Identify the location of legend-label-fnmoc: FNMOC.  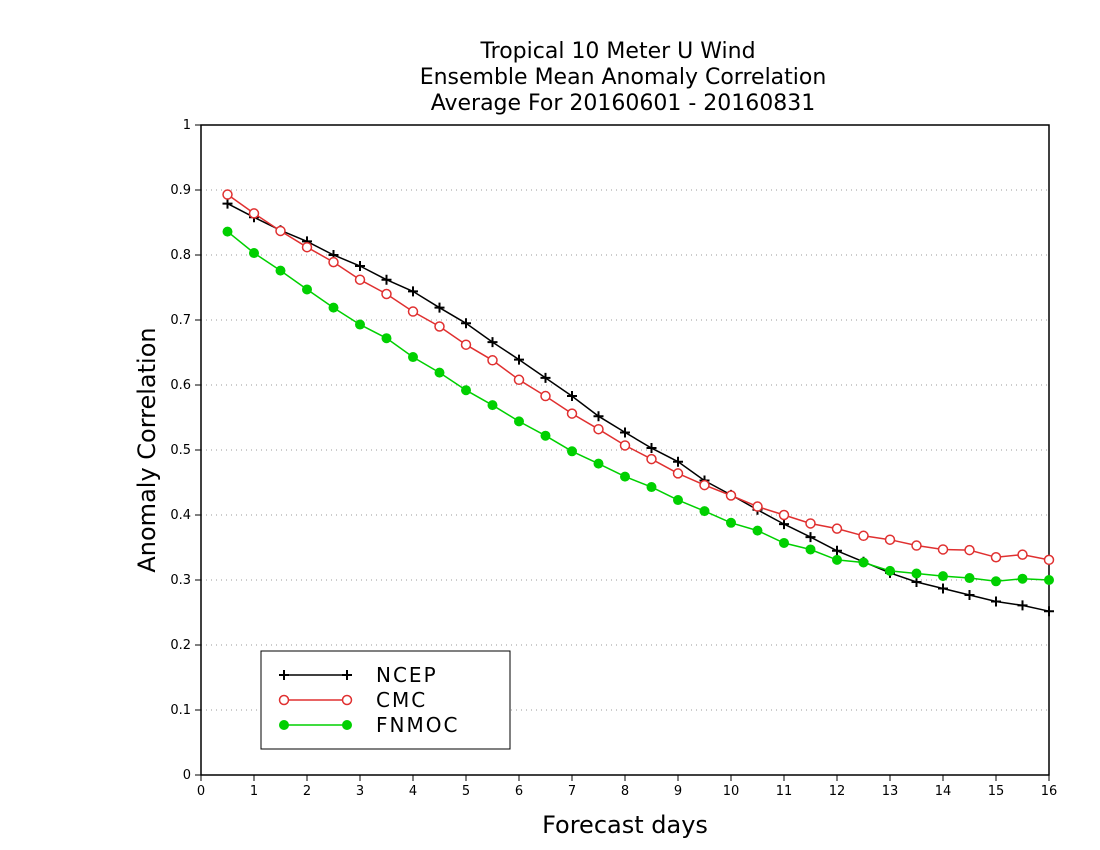
(417, 725).